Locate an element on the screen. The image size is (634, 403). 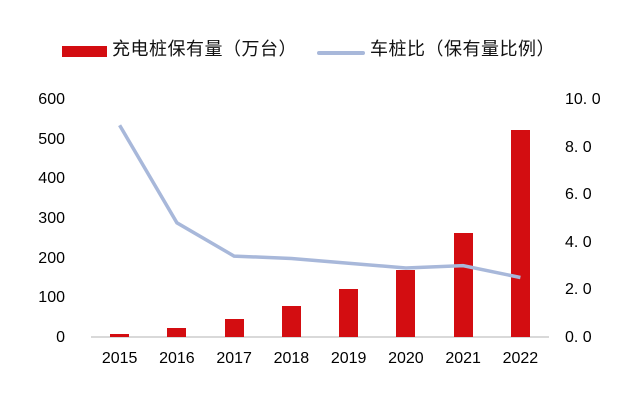
bar-2022 is located at coordinates (520, 233).